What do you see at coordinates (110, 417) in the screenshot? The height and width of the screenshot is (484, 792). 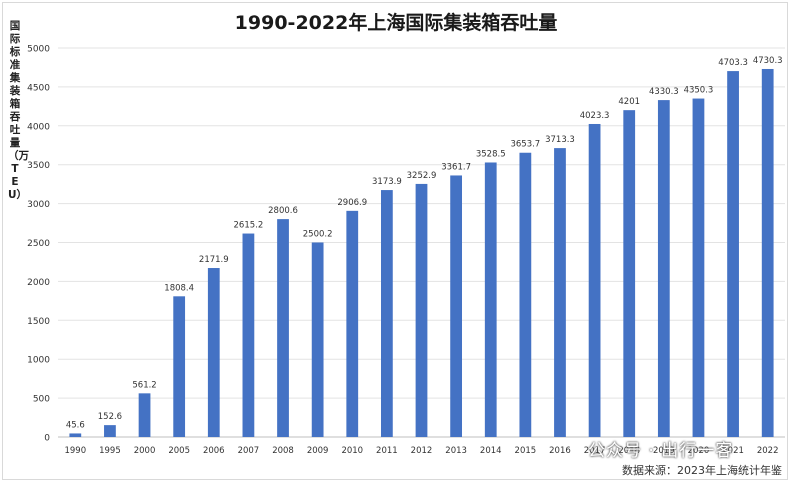 I see `data-label: 152.6` at bounding box center [110, 417].